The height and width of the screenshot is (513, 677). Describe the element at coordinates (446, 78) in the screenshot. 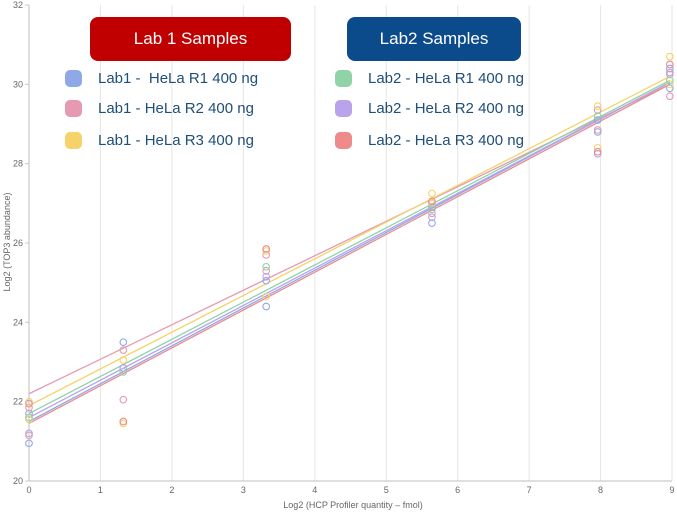

I see `legend-label: Lab2 - HeLa R1 400 ng` at that location.